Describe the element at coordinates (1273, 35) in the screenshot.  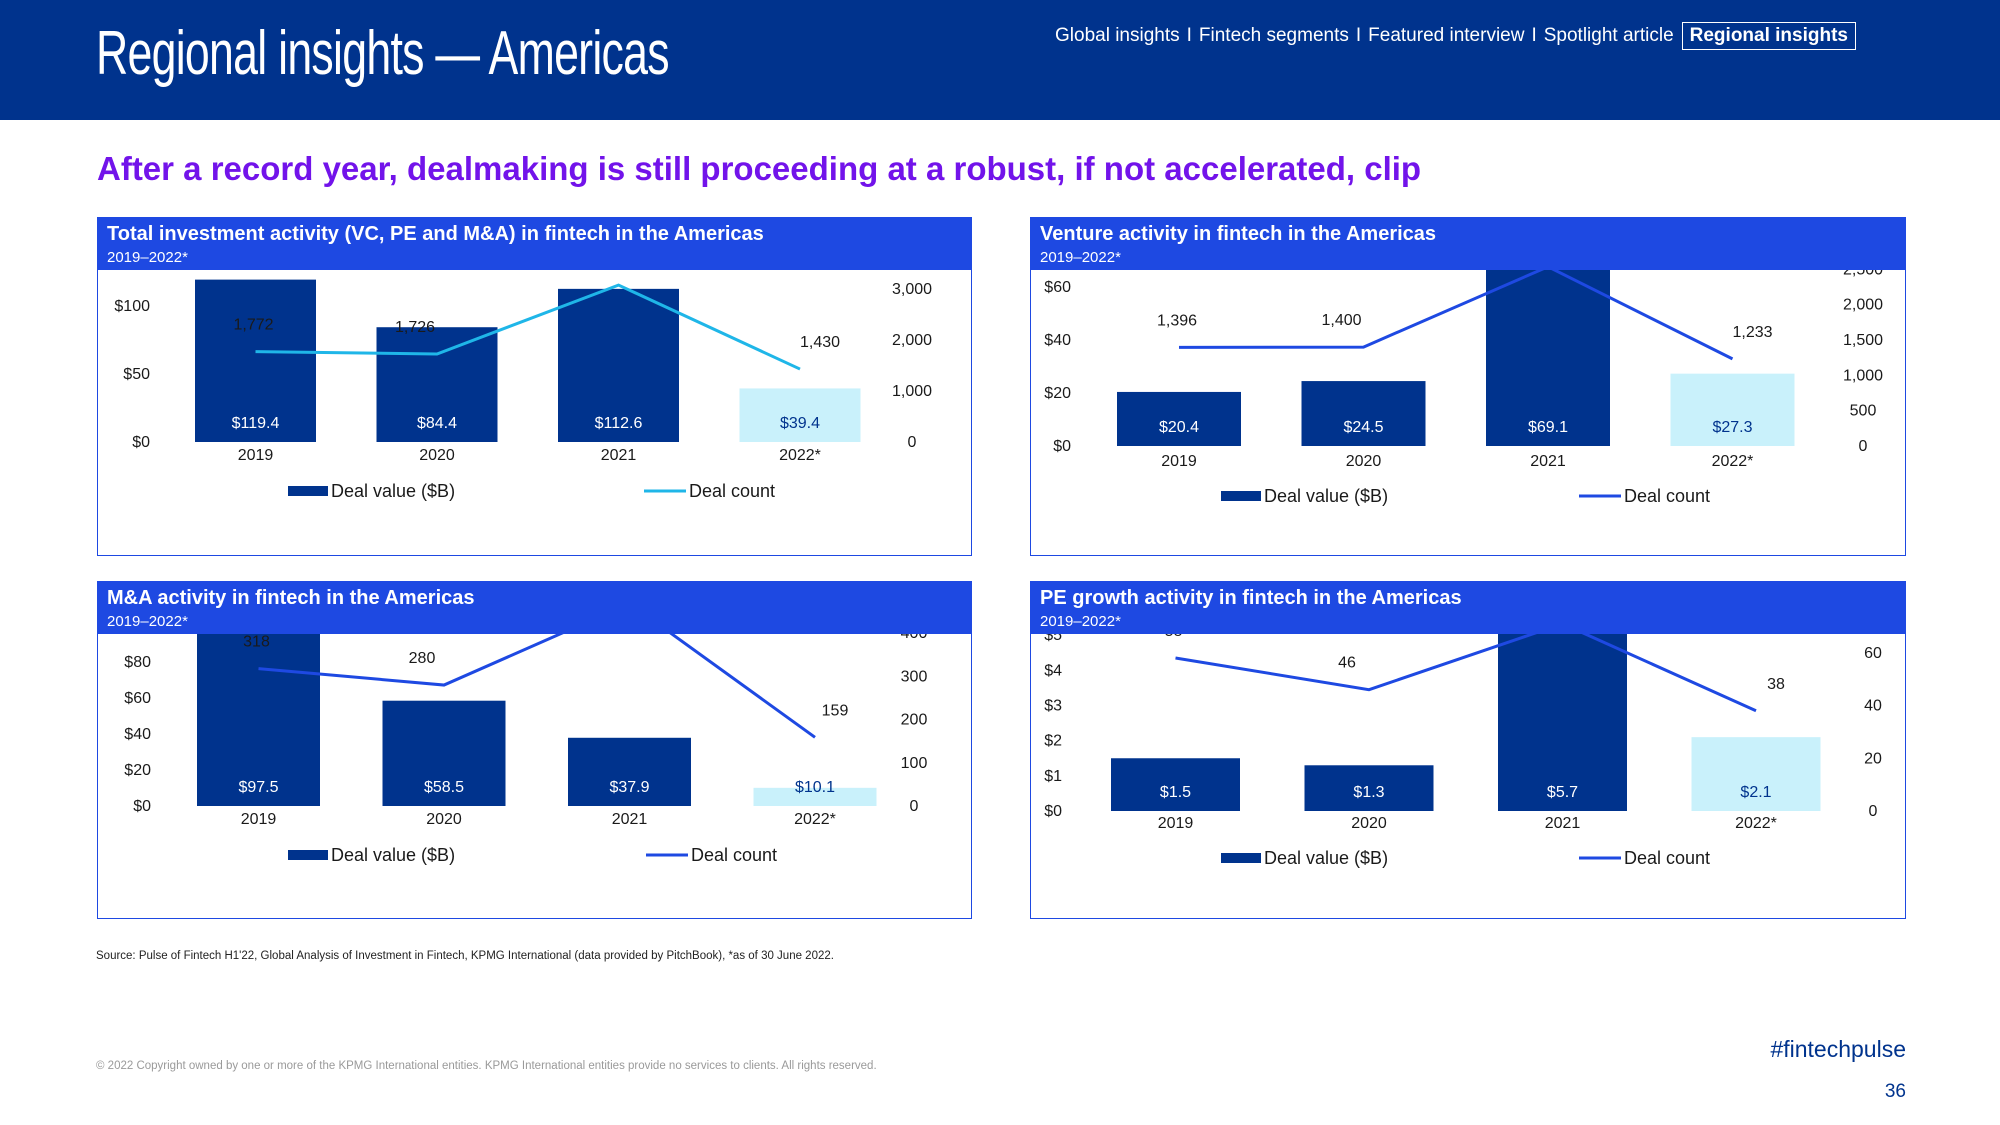
I see `nav-fintech-segments: Fintech segments` at that location.